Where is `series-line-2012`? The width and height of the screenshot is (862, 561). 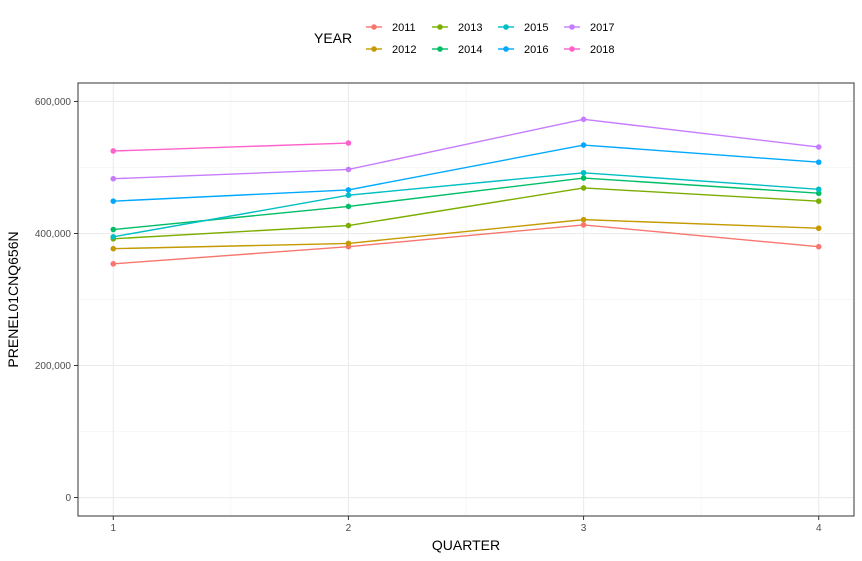 series-line-2012 is located at coordinates (466, 234).